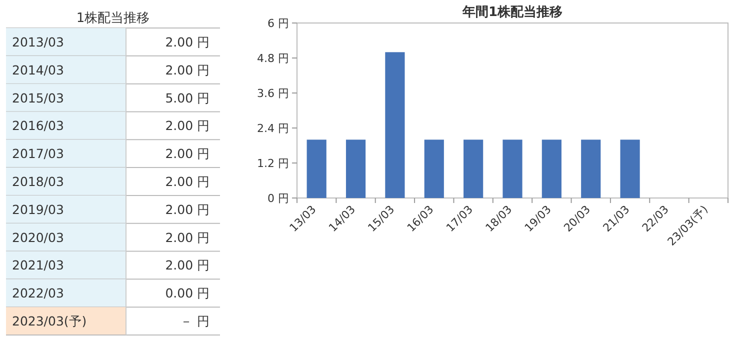 The width and height of the screenshot is (734, 337). Describe the element at coordinates (38, 154) in the screenshot. I see `text: 2017/03` at that location.